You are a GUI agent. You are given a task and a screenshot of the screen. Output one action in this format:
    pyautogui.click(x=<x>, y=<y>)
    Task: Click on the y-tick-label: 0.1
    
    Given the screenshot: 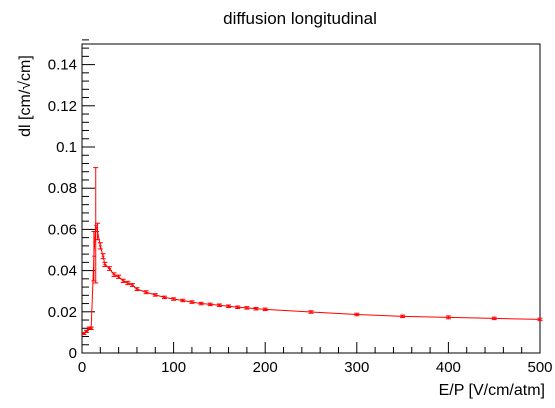 What is the action you would take?
    pyautogui.click(x=66, y=147)
    